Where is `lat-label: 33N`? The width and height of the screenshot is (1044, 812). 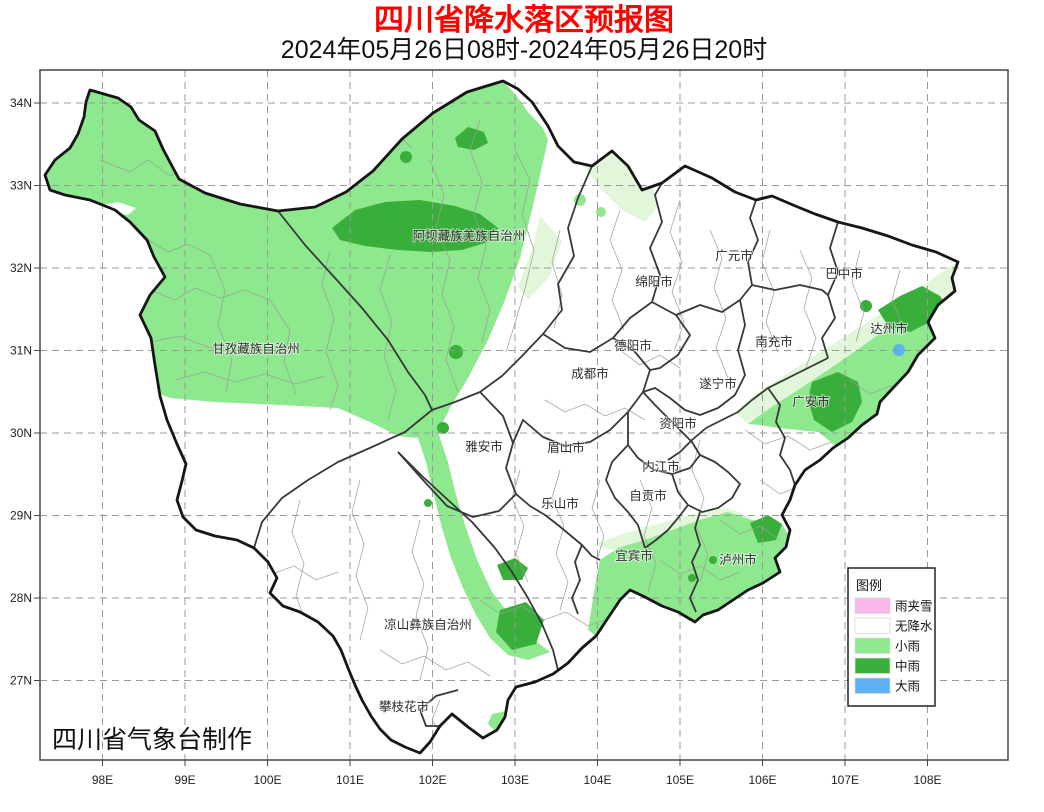 lat-label: 33N is located at coordinates (21, 186).